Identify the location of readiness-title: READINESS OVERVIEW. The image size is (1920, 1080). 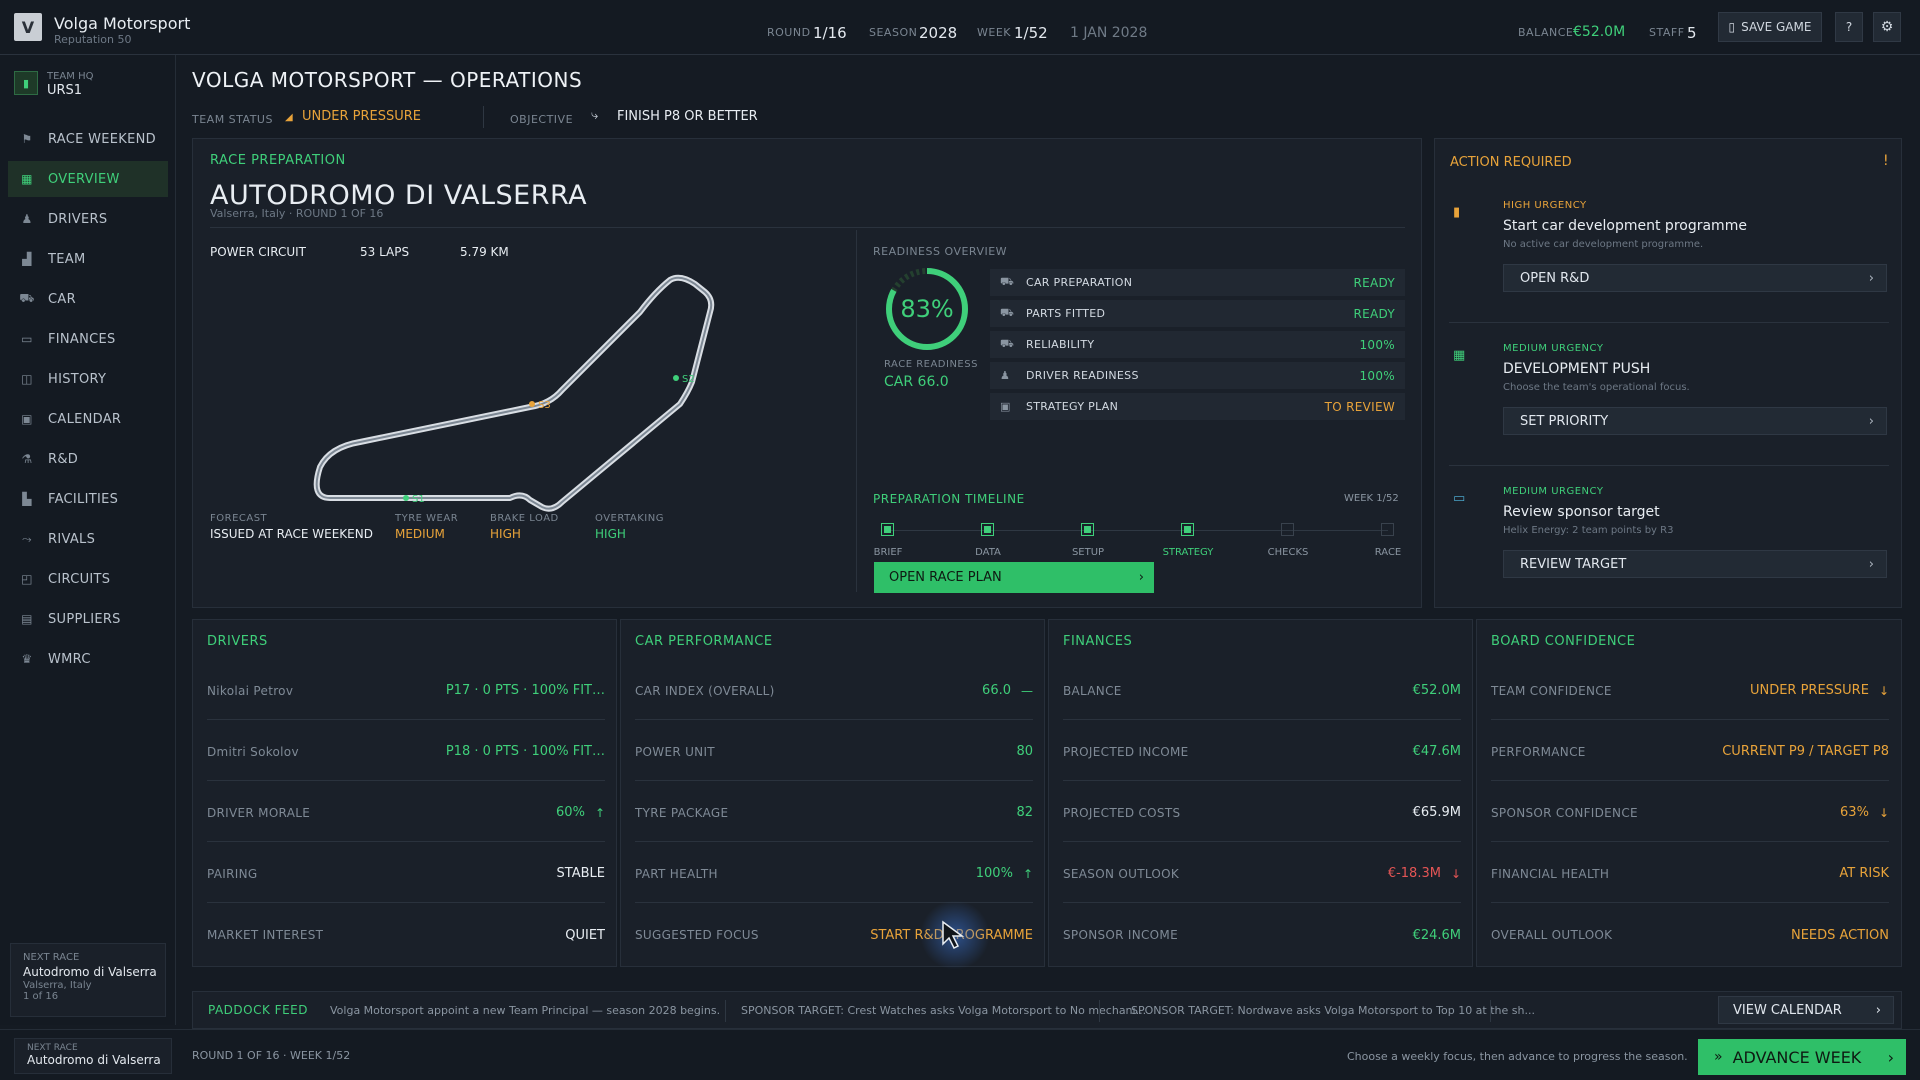
(940, 251).